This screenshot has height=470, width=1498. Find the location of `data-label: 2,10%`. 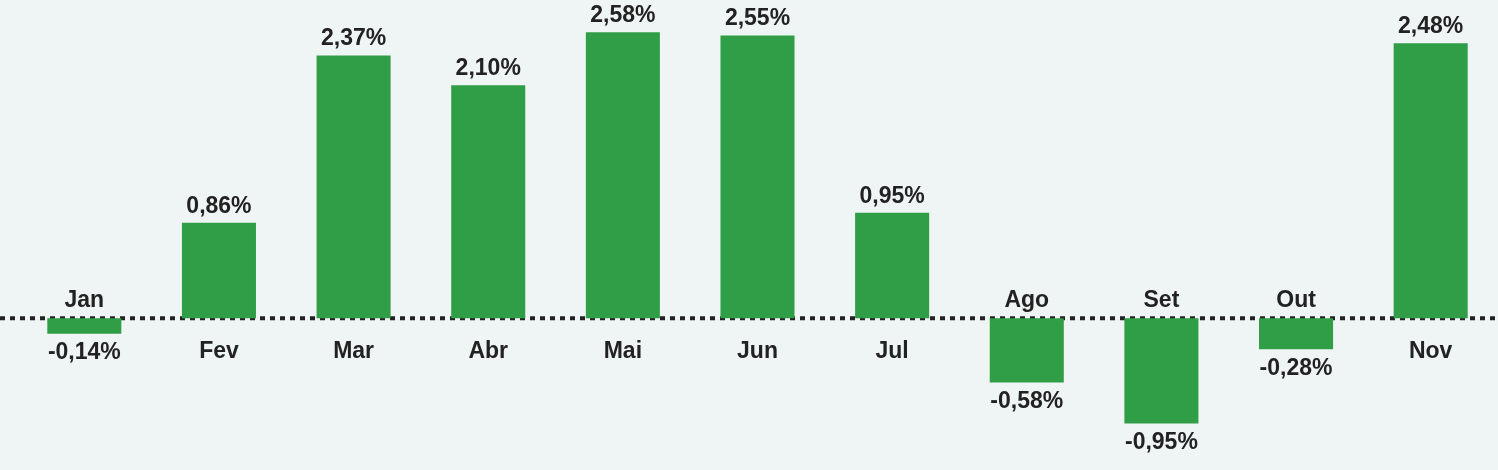

data-label: 2,10% is located at coordinates (488, 67).